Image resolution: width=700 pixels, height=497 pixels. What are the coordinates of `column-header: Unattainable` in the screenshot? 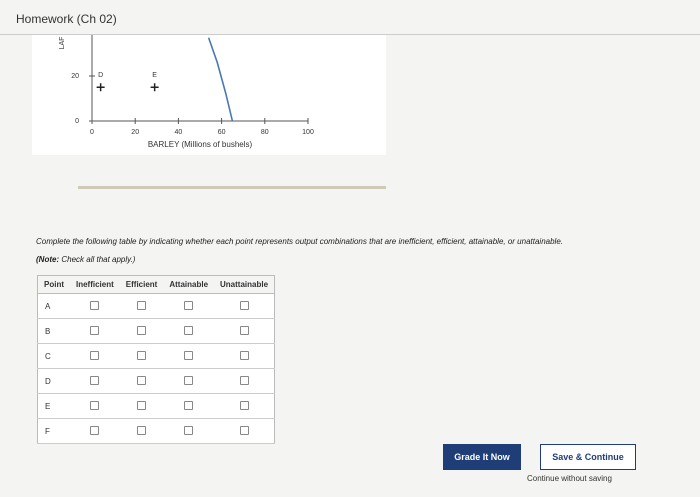 It's located at (244, 284).